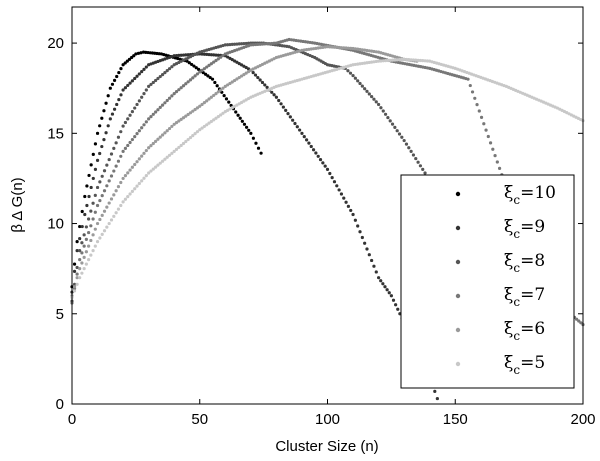  Describe the element at coordinates (524, 365) in the screenshot. I see `legend-label: ξc=5` at that location.